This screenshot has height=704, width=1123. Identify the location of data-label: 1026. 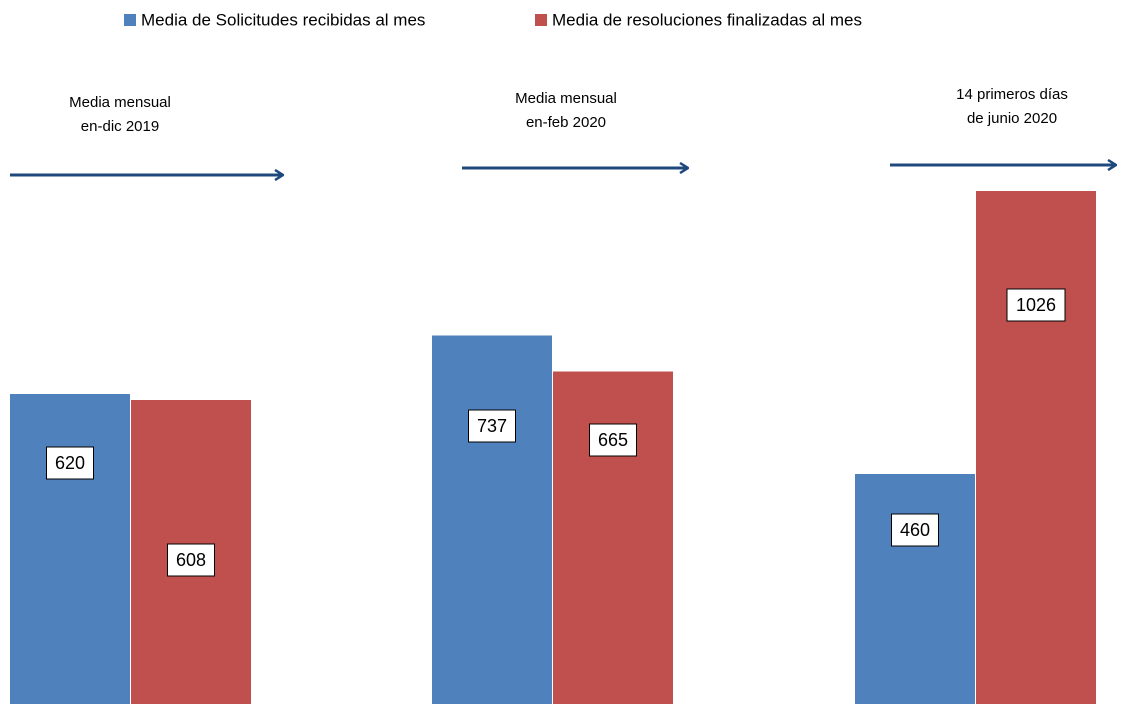
(1036, 305).